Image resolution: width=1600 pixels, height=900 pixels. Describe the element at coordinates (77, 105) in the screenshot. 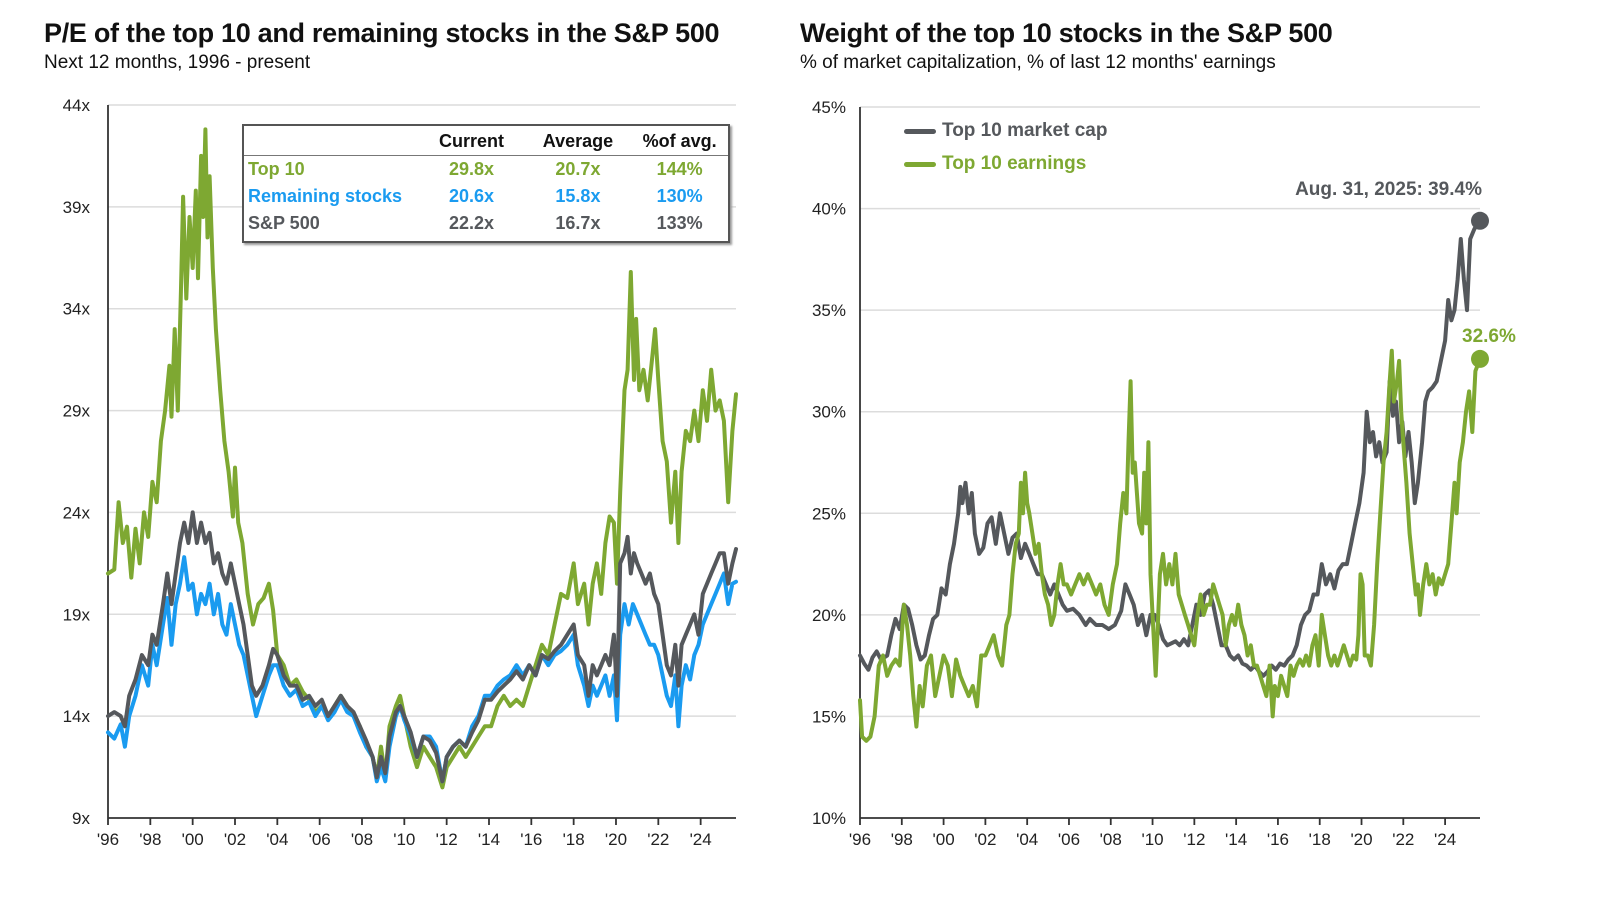

I see `y-tick-label: 44x` at that location.